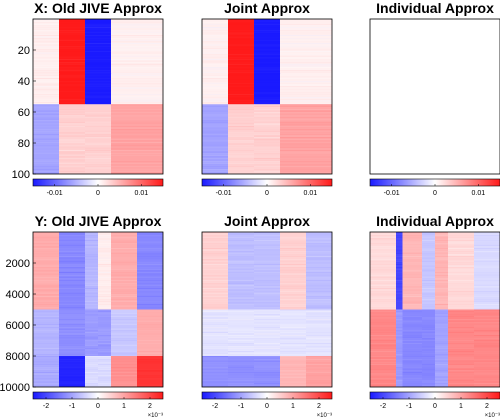 This screenshot has width=500, height=419. I want to click on panel-title: Individual Approx, so click(435, 221).